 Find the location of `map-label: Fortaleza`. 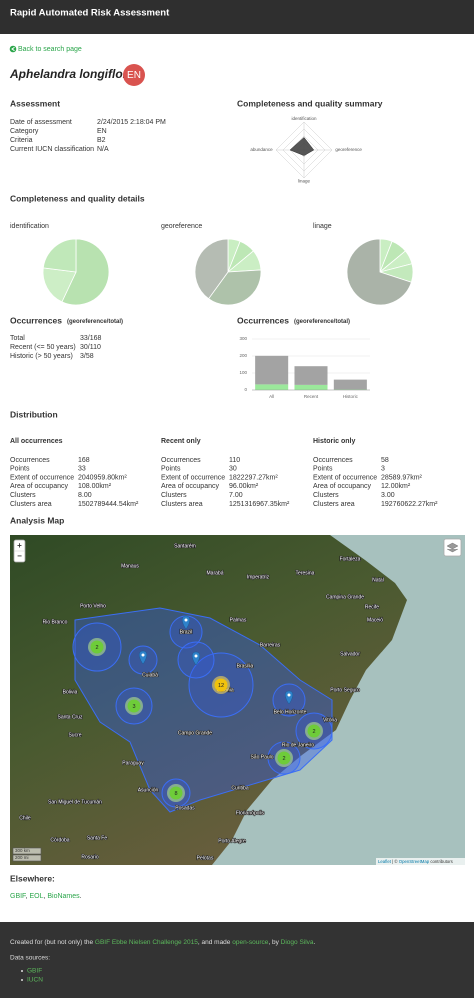

map-label: Fortaleza is located at coordinates (350, 559).